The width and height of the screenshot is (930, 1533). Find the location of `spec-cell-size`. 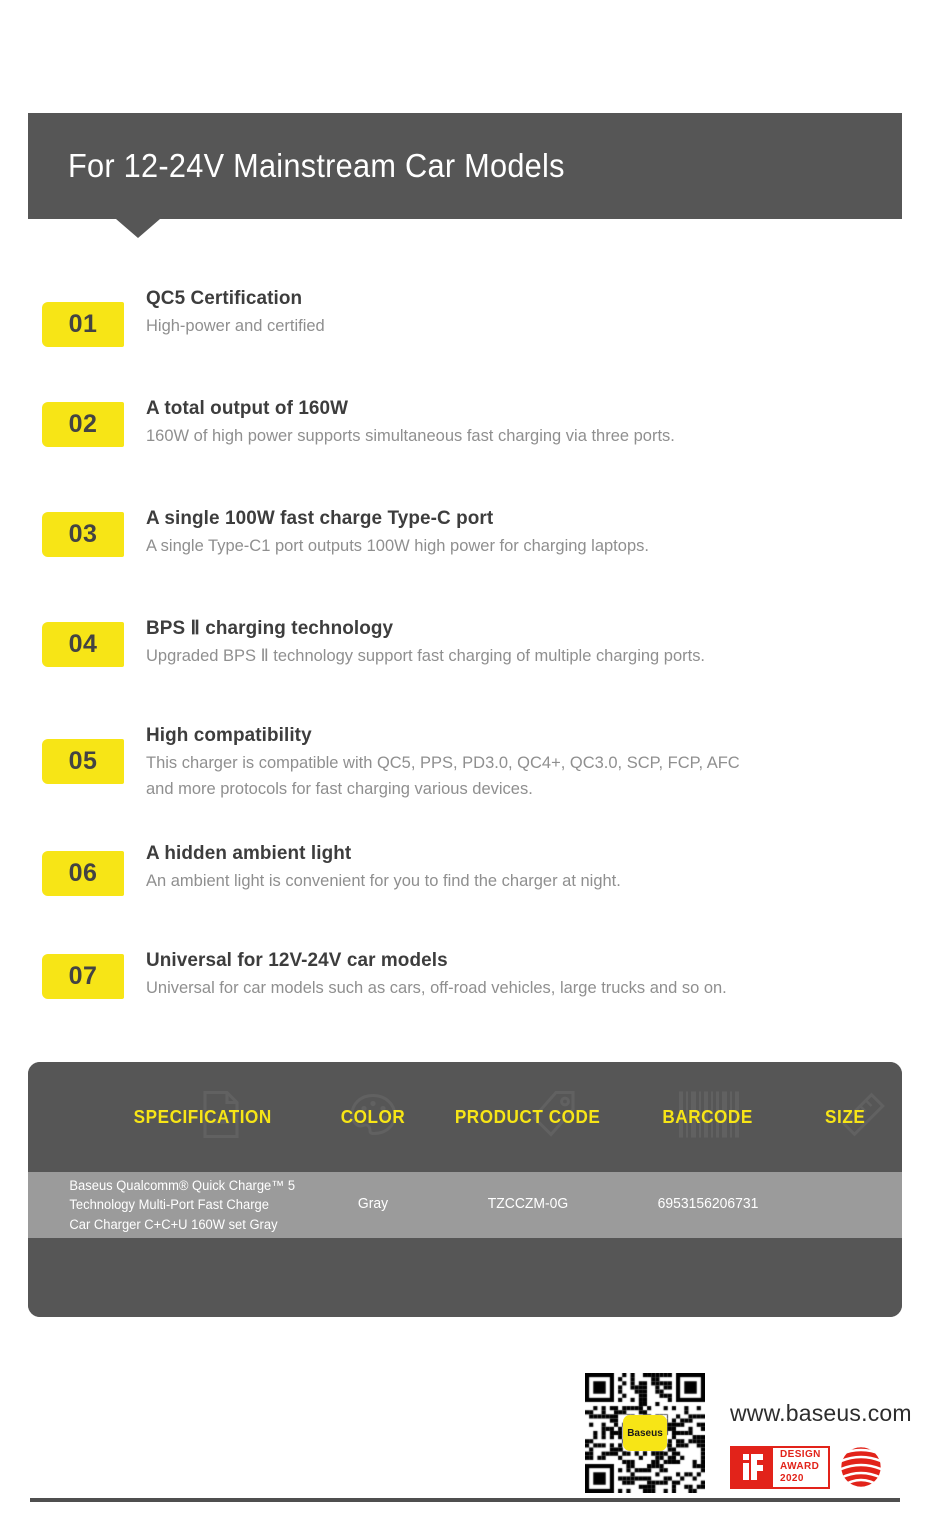

spec-cell-size is located at coordinates (844, 1205).